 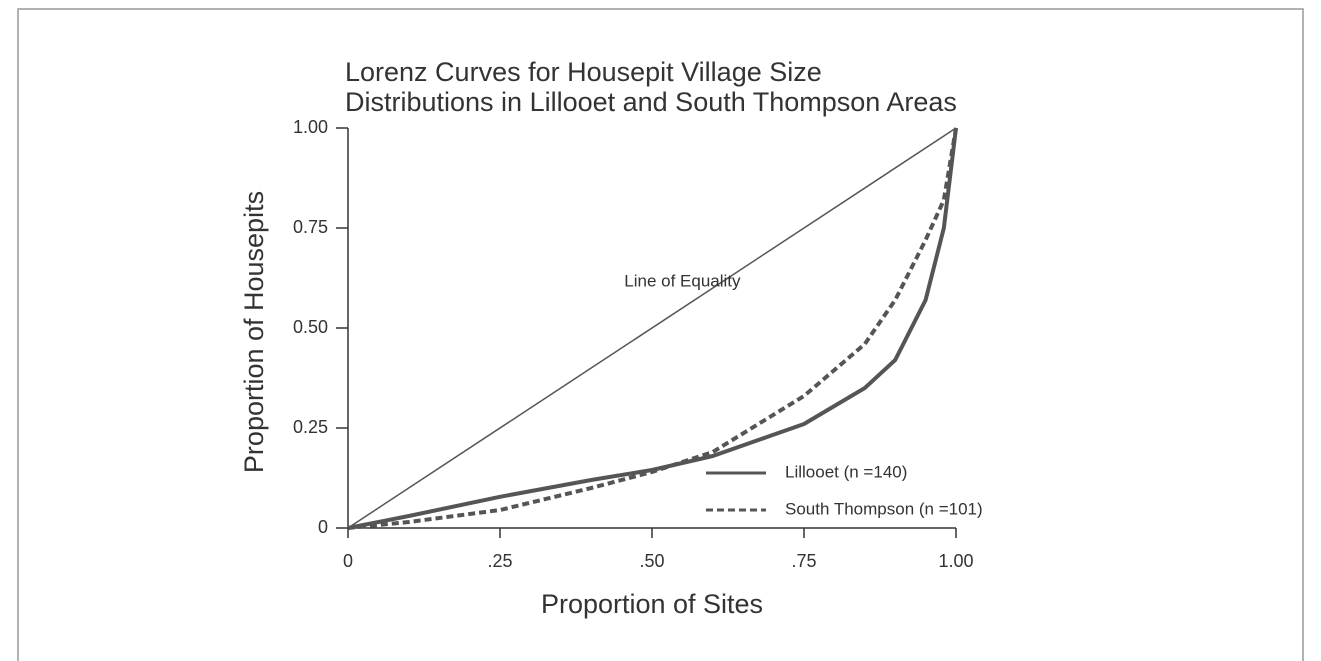 I want to click on x-tick-label: 0, so click(x=348, y=561).